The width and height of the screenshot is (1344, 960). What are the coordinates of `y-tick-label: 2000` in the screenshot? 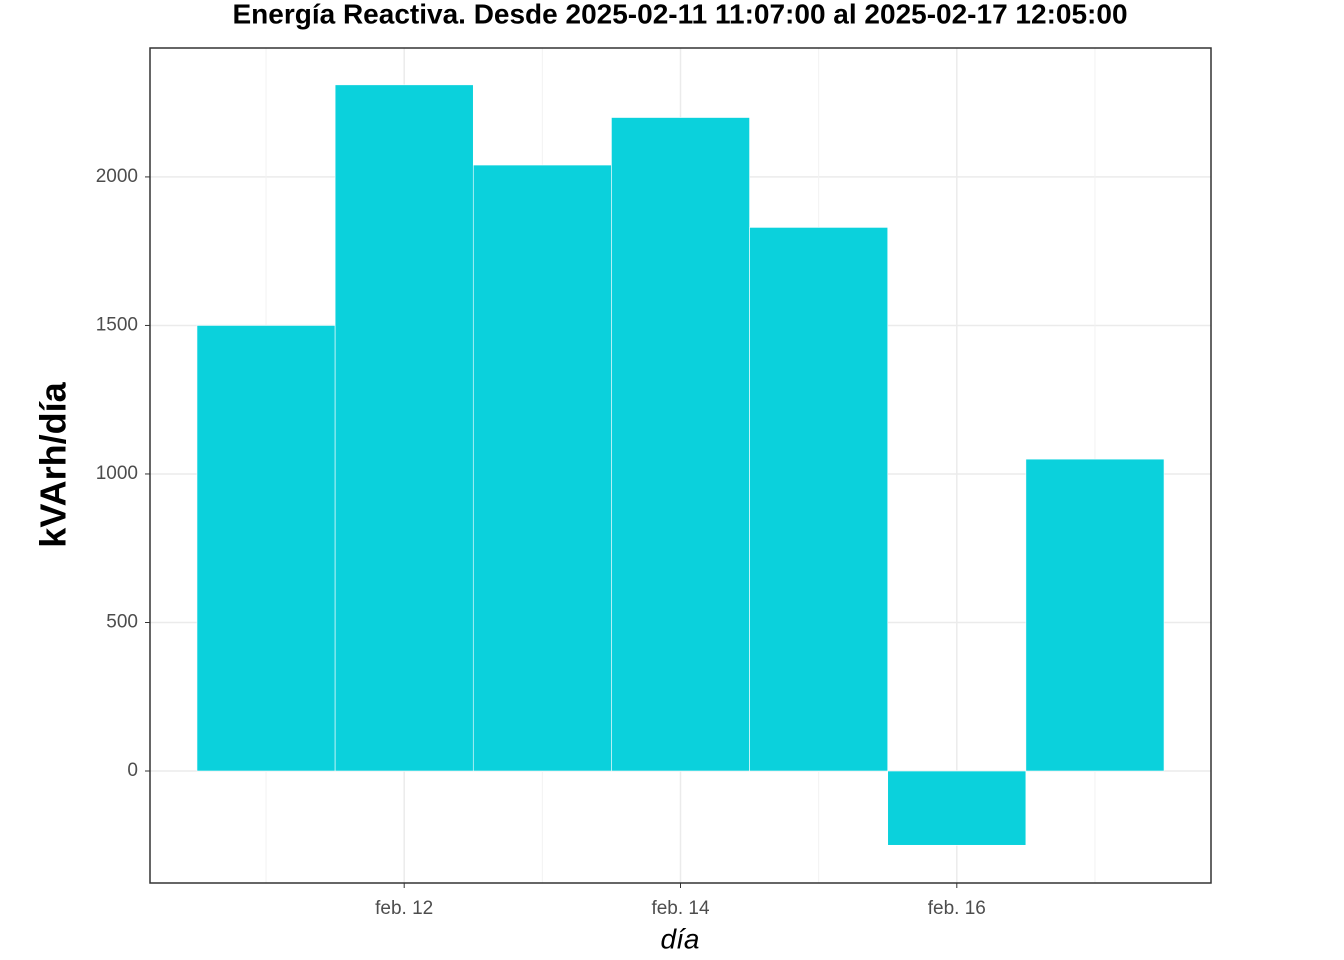 It's located at (117, 176).